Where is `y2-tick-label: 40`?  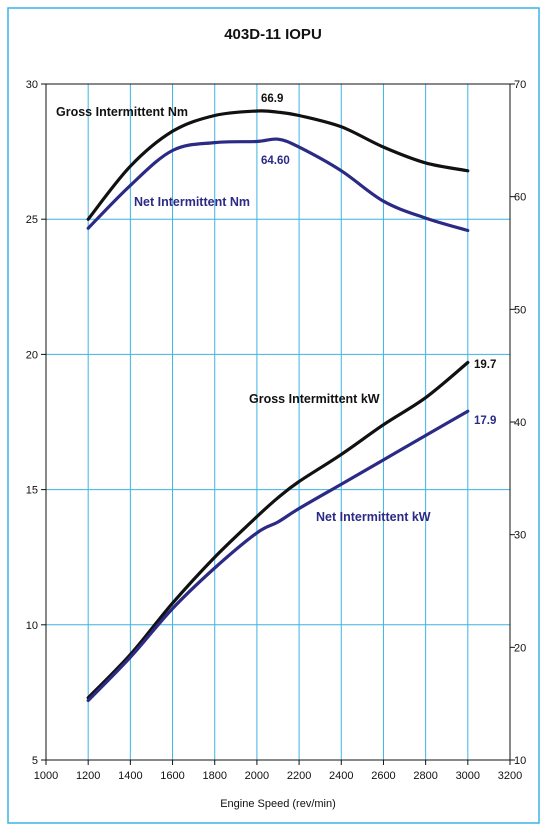
y2-tick-label: 40 is located at coordinates (520, 423).